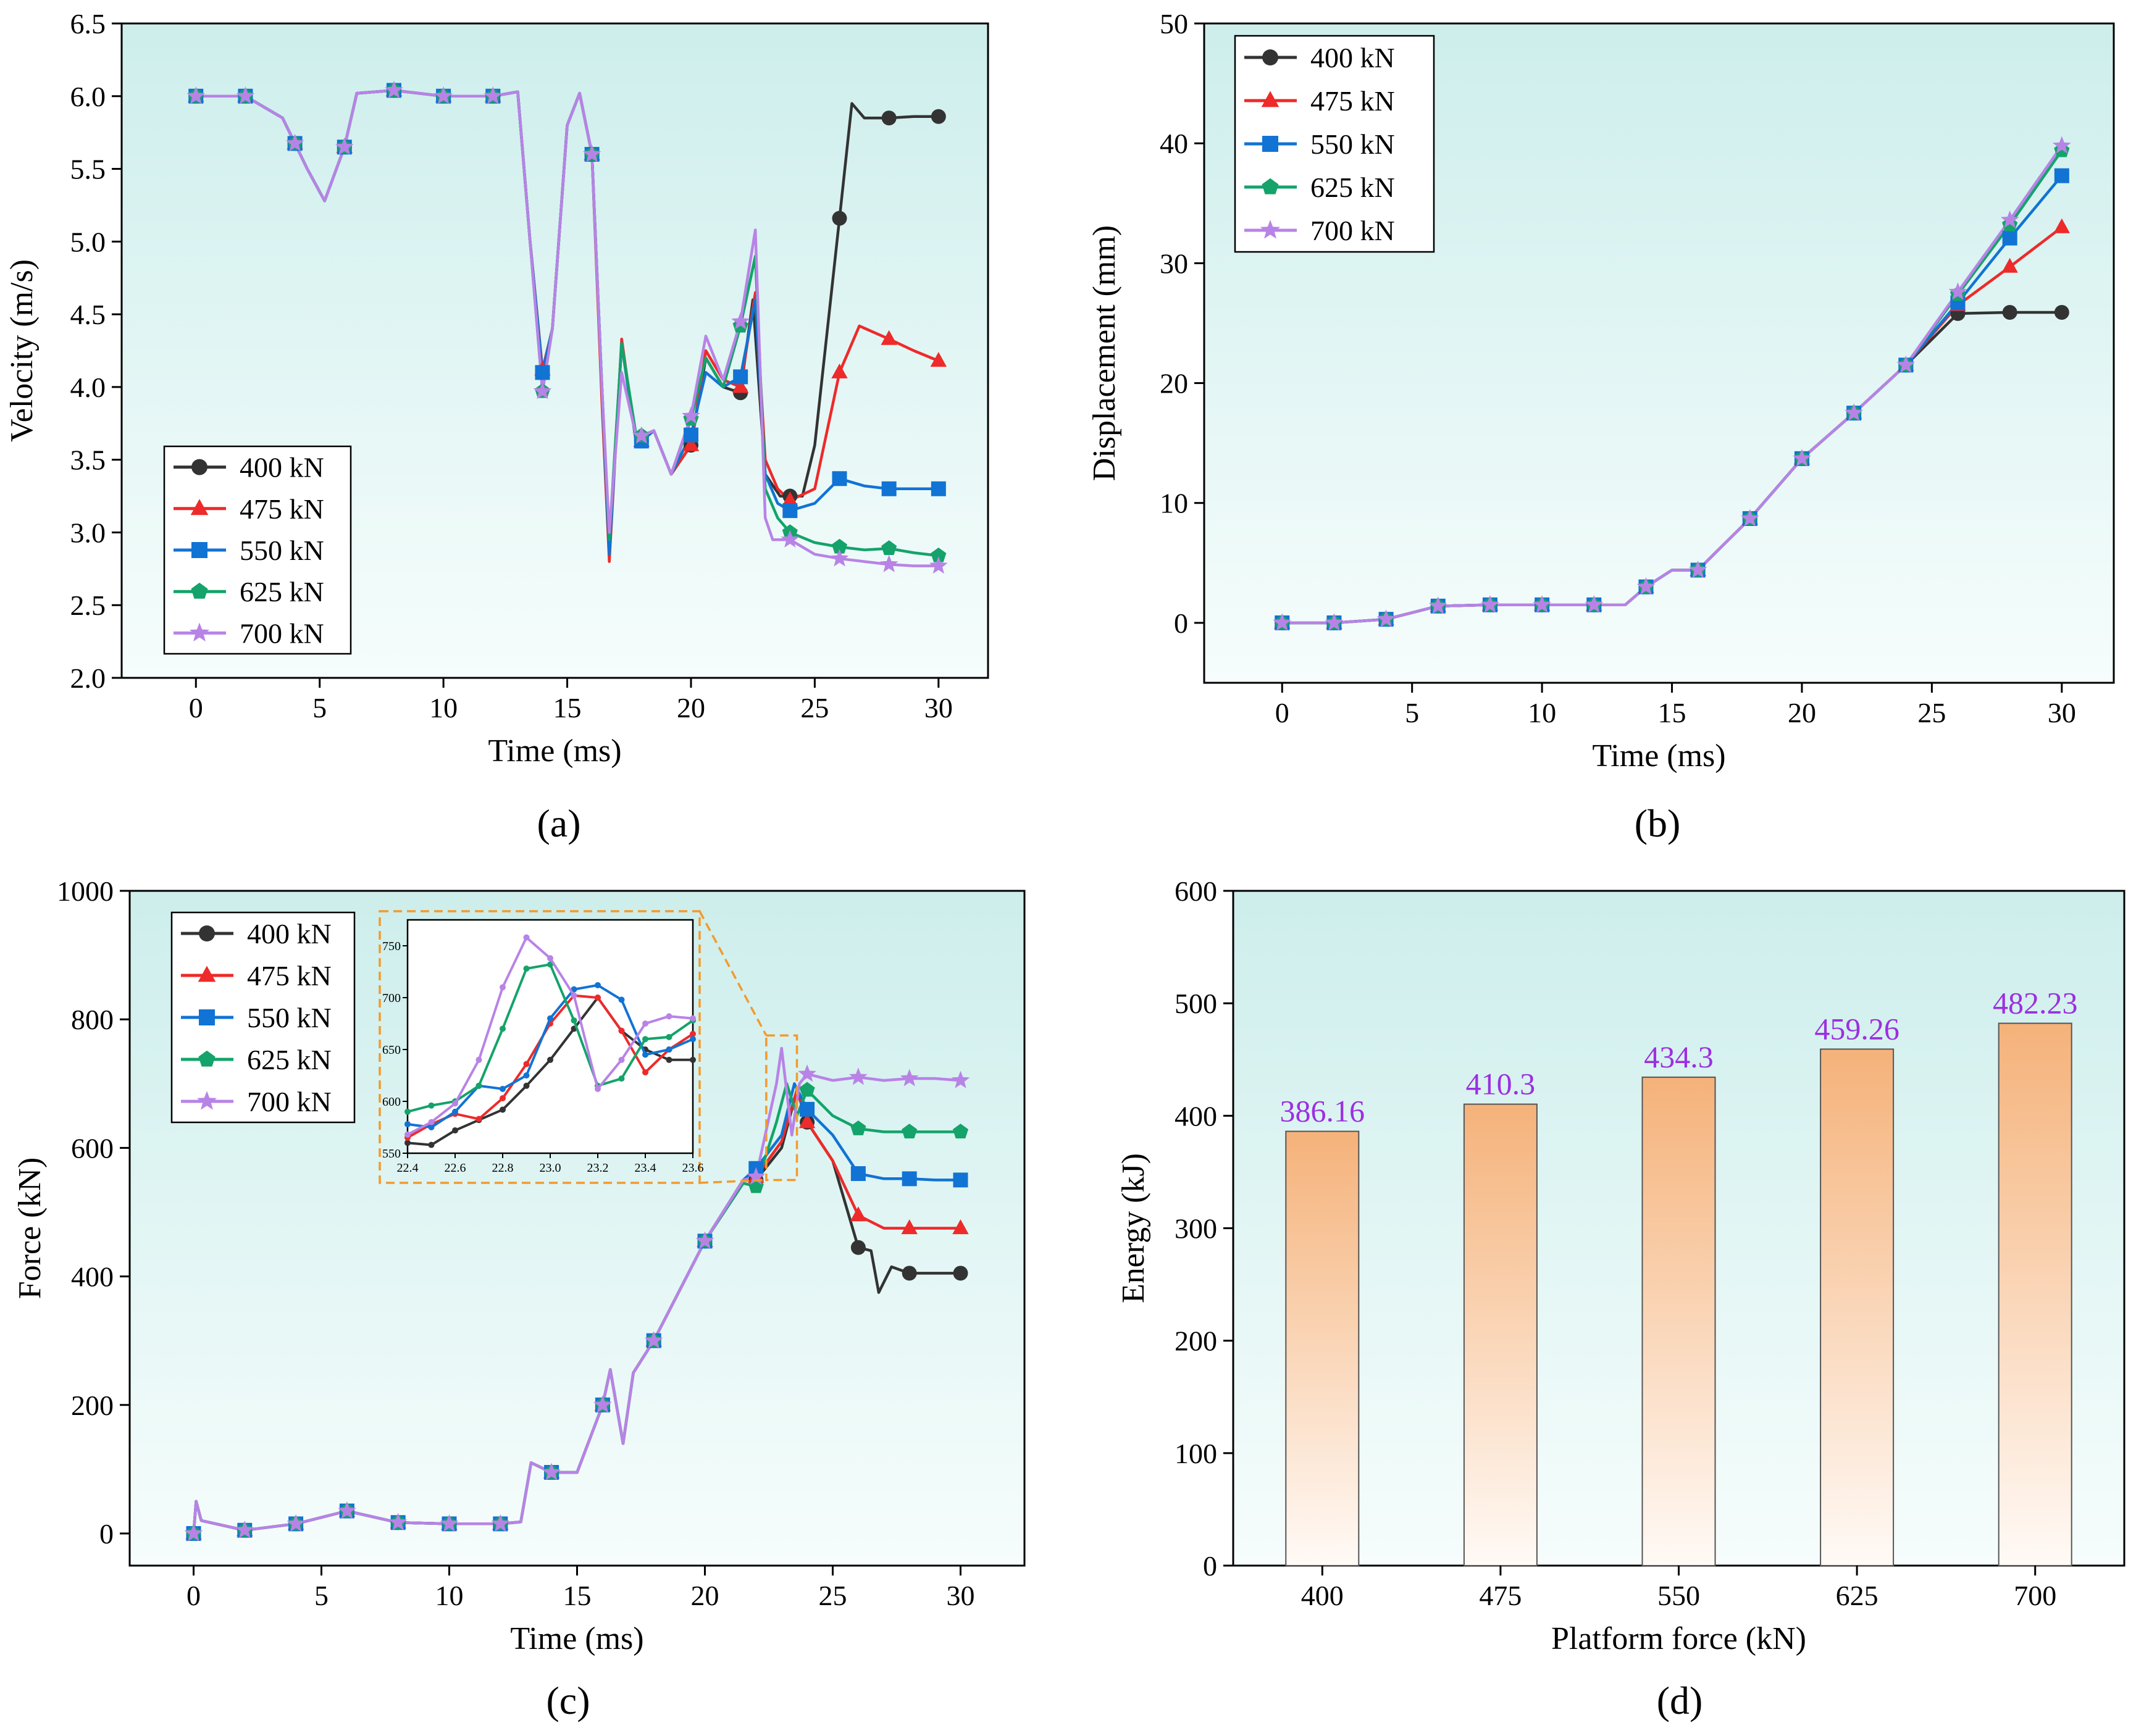 The height and width of the screenshot is (1736, 2136). Describe the element at coordinates (30, 1229) in the screenshot. I see `y-axis-label: Force (kN)` at that location.